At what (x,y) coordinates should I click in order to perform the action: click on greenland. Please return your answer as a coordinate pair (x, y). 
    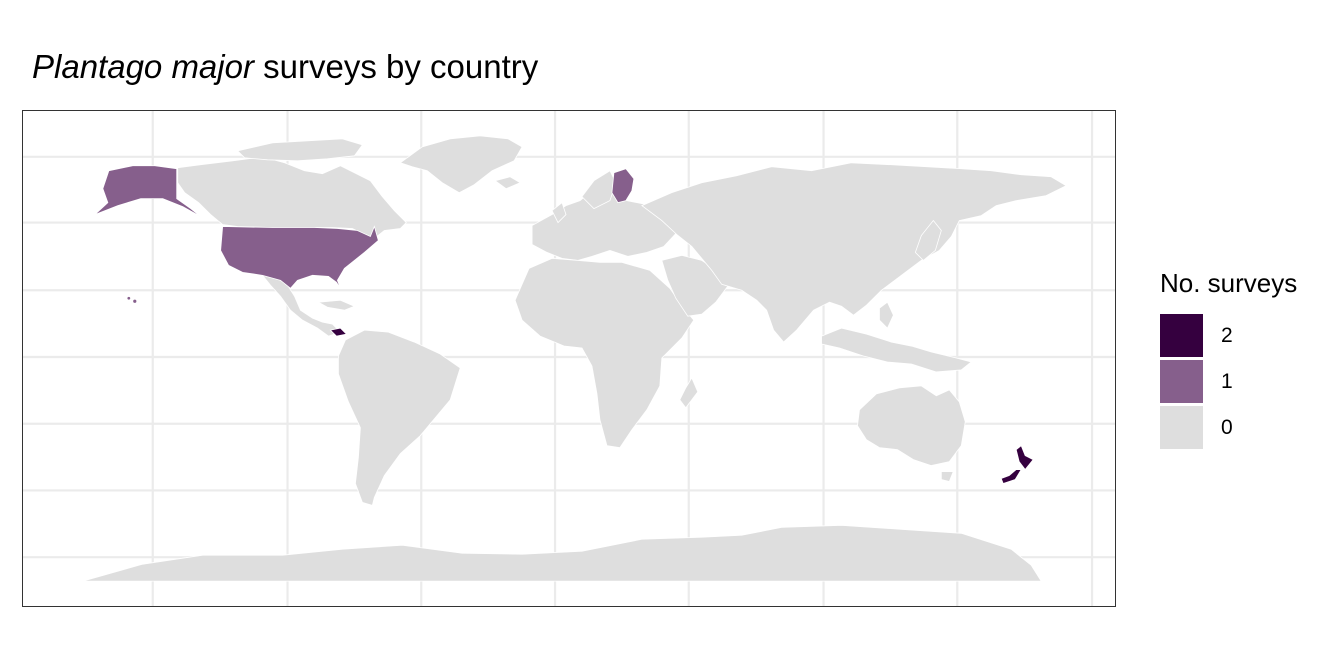
    Looking at the image, I should click on (461, 164).